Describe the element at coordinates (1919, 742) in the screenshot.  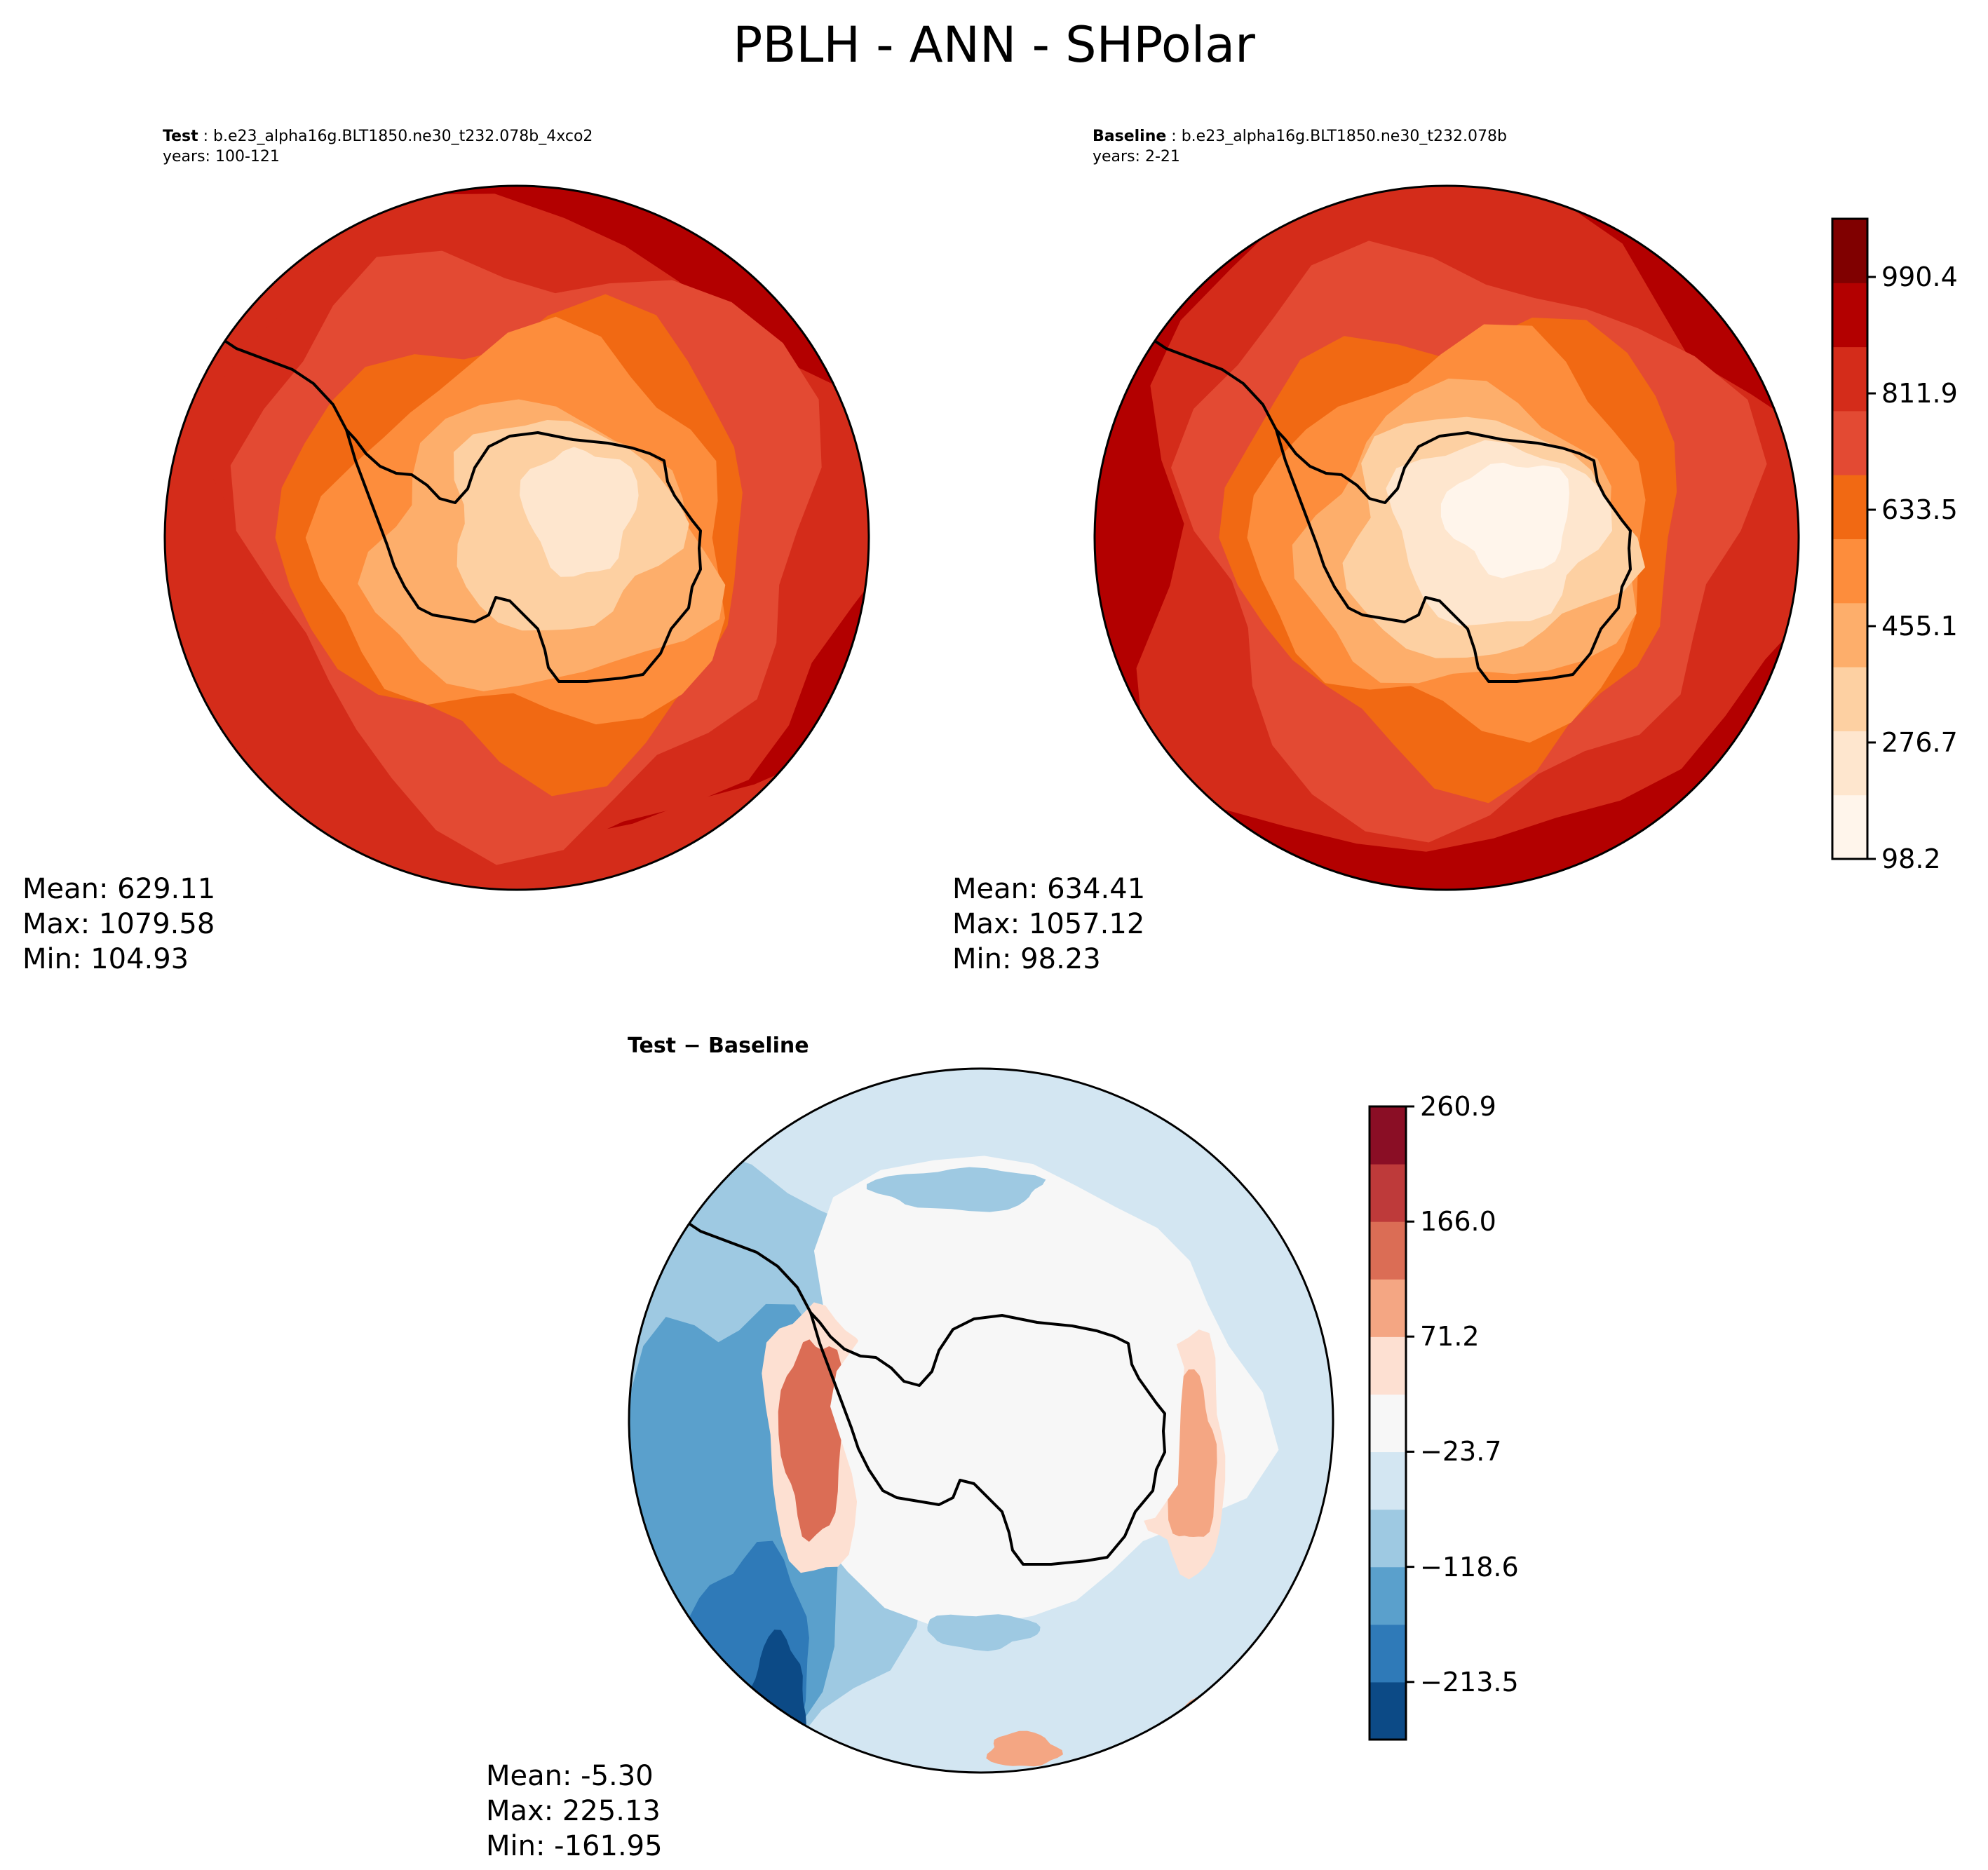
I see `colorbar-tick-label: 276.7` at that location.